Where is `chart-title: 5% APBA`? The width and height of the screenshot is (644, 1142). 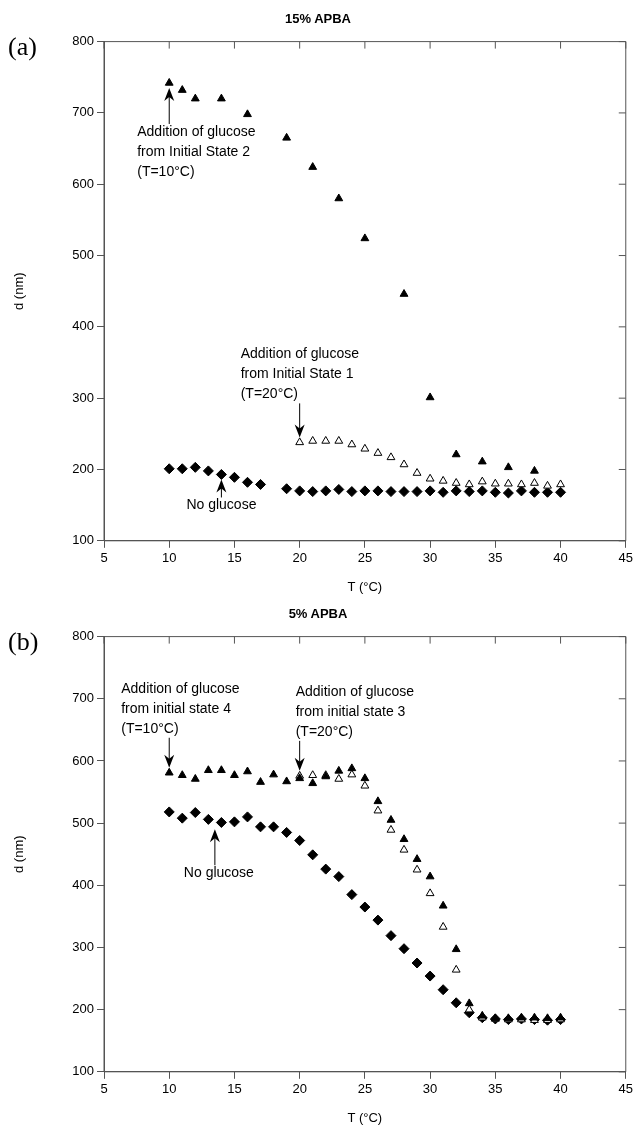 chart-title: 5% APBA is located at coordinates (318, 614).